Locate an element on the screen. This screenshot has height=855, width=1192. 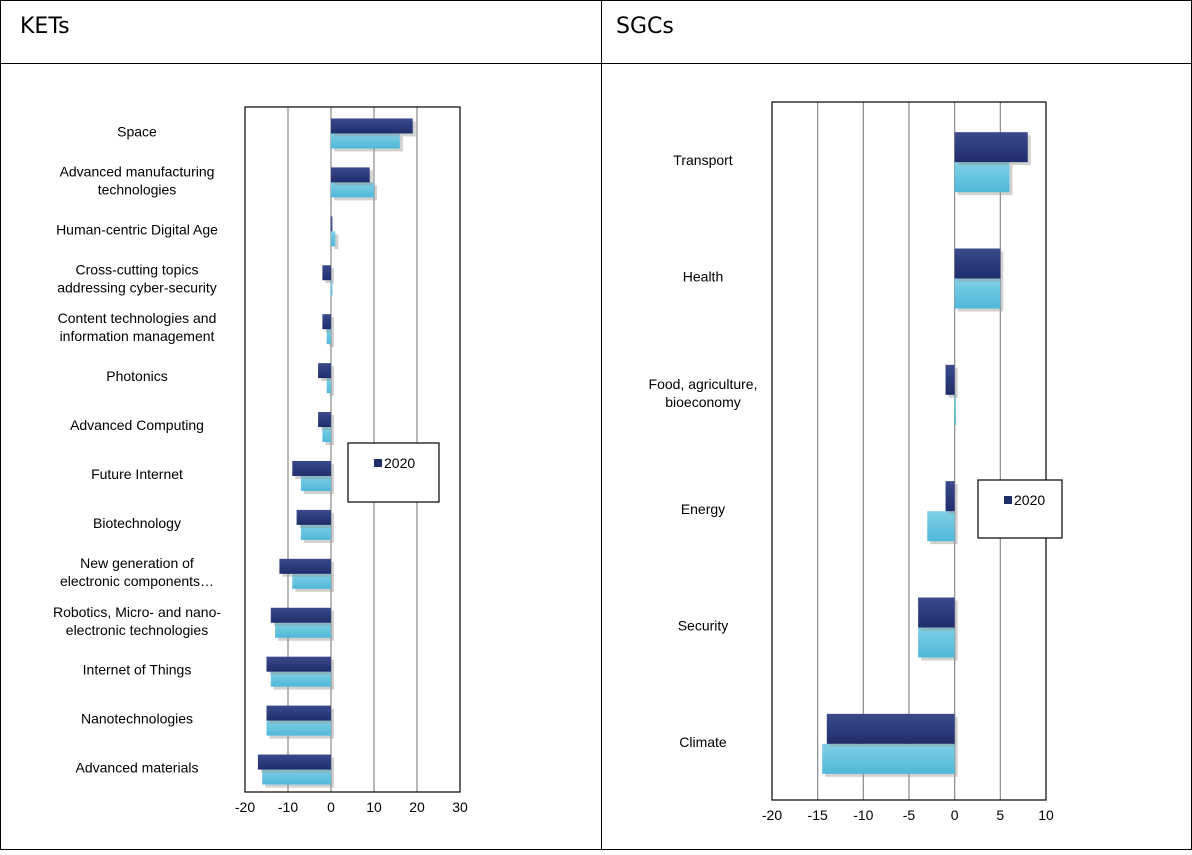
category-label: Health is located at coordinates (703, 277).